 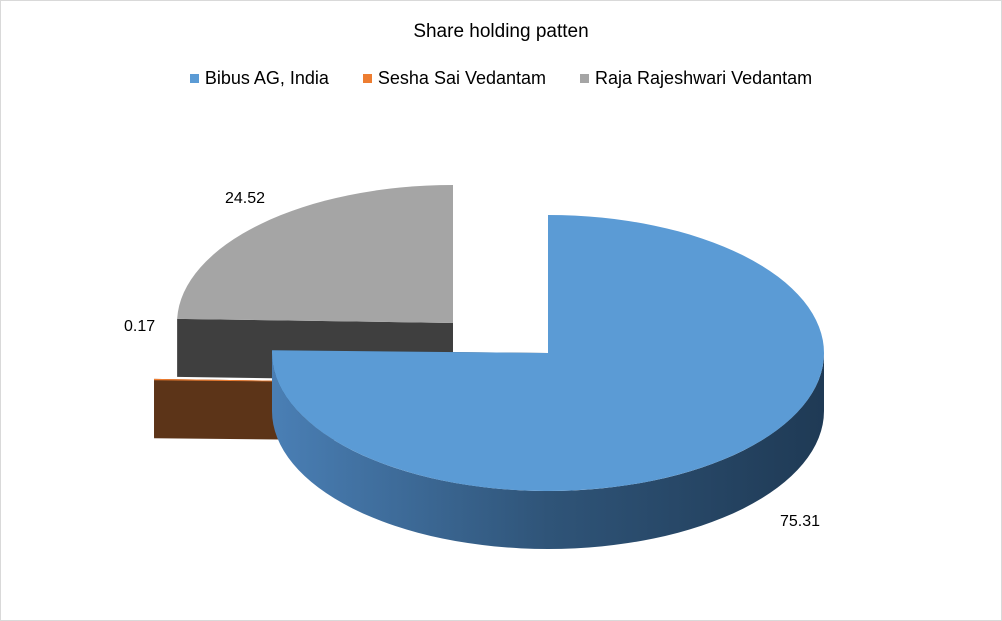 What do you see at coordinates (245, 198) in the screenshot?
I see `data-label-raja: 24.52` at bounding box center [245, 198].